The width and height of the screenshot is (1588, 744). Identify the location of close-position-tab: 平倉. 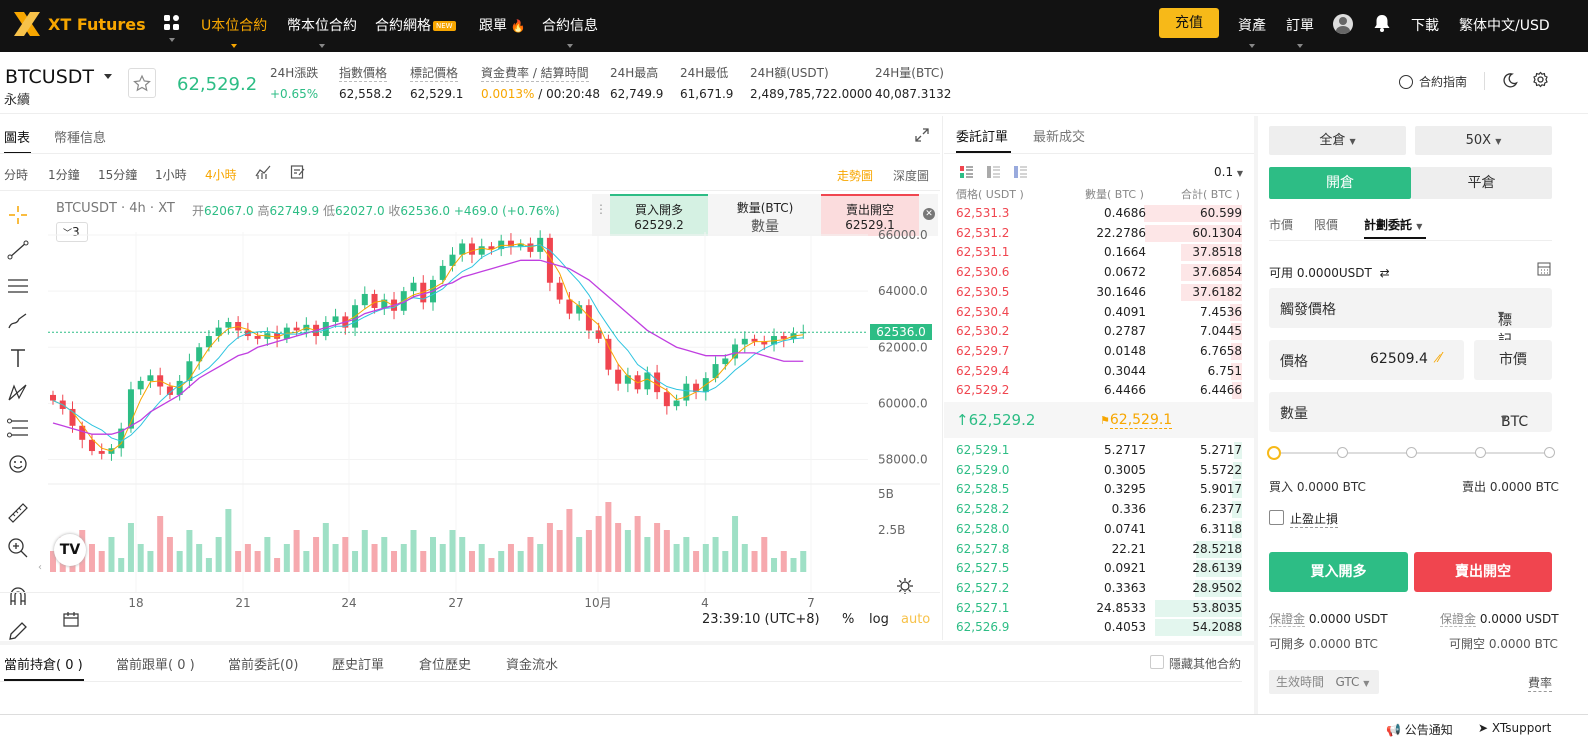
(1481, 183).